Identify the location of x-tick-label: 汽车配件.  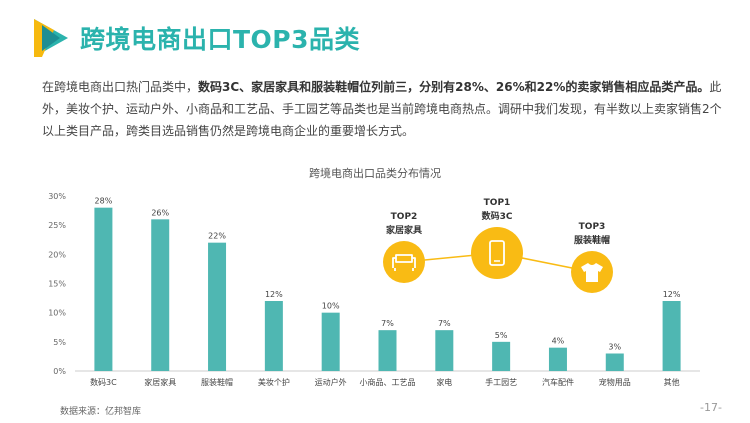
(558, 382).